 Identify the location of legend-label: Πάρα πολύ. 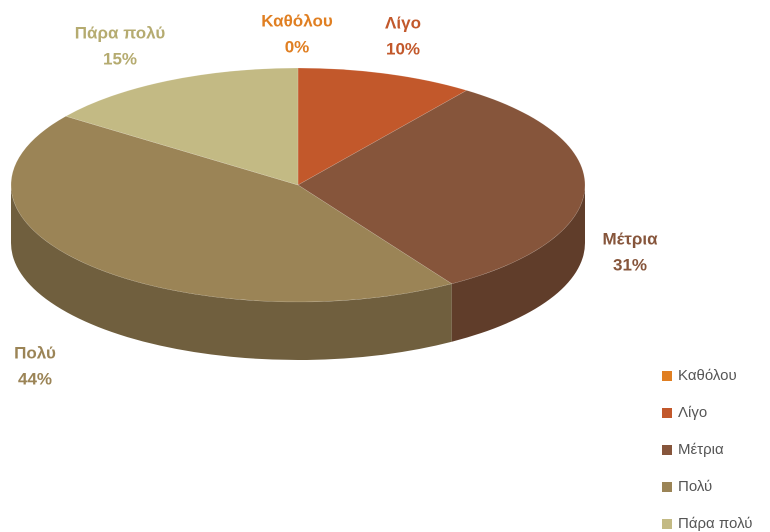
(715, 523).